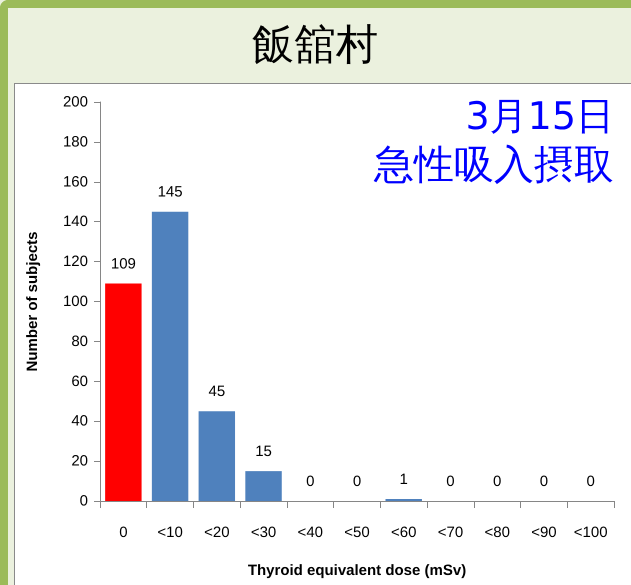 This screenshot has width=631, height=585. What do you see at coordinates (497, 532) in the screenshot?
I see `x-tick-label: <80` at bounding box center [497, 532].